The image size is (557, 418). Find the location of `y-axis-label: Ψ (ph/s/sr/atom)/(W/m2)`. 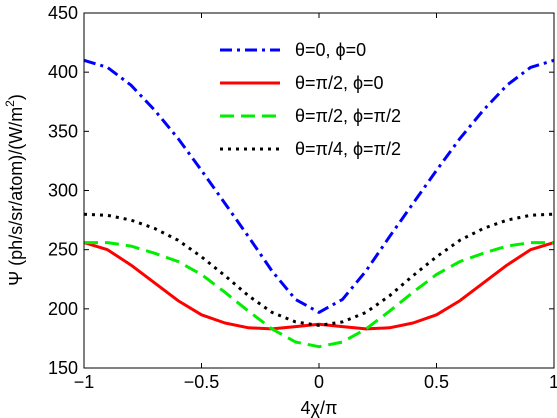

y-axis-label: Ψ (ph/s/sr/atom)/(W/m2) is located at coordinates (14, 190).